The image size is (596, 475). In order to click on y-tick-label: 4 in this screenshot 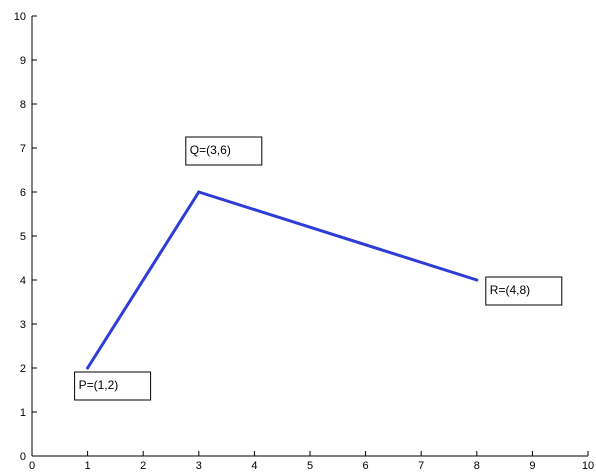, I will do `click(23, 281)`.